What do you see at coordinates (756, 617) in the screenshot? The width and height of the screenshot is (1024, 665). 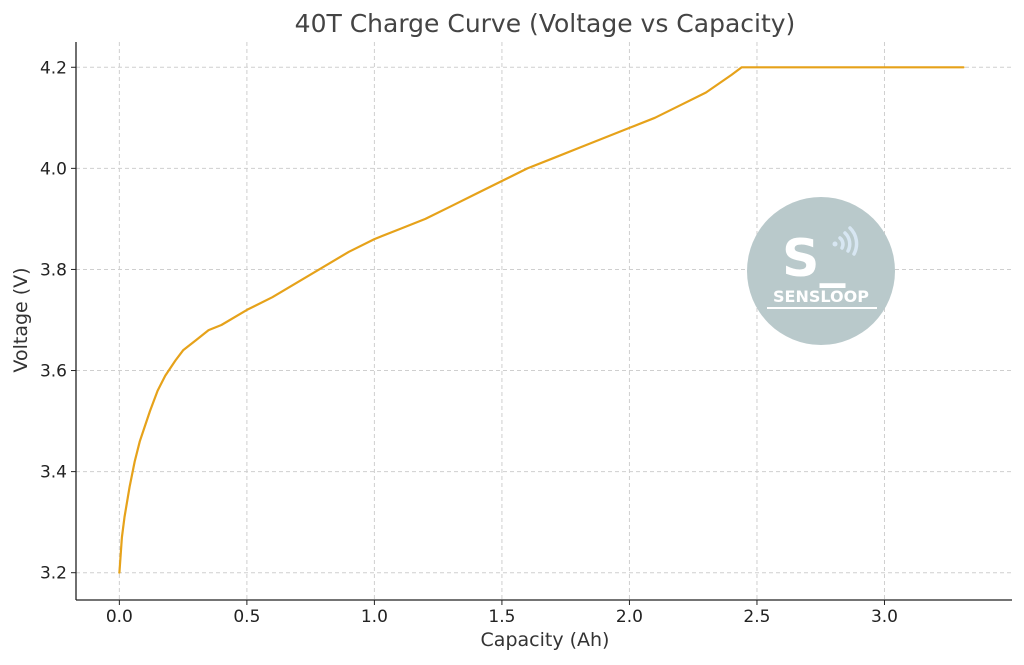 I see `x-tick-label: 2.5` at bounding box center [756, 617].